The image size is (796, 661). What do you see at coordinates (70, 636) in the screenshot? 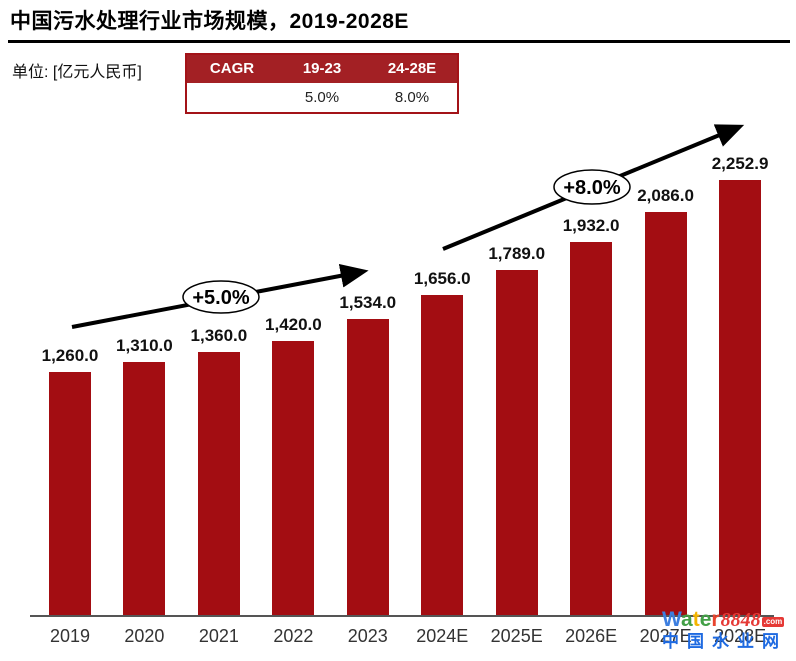
I see `x-tick-label: 2019` at bounding box center [70, 636].